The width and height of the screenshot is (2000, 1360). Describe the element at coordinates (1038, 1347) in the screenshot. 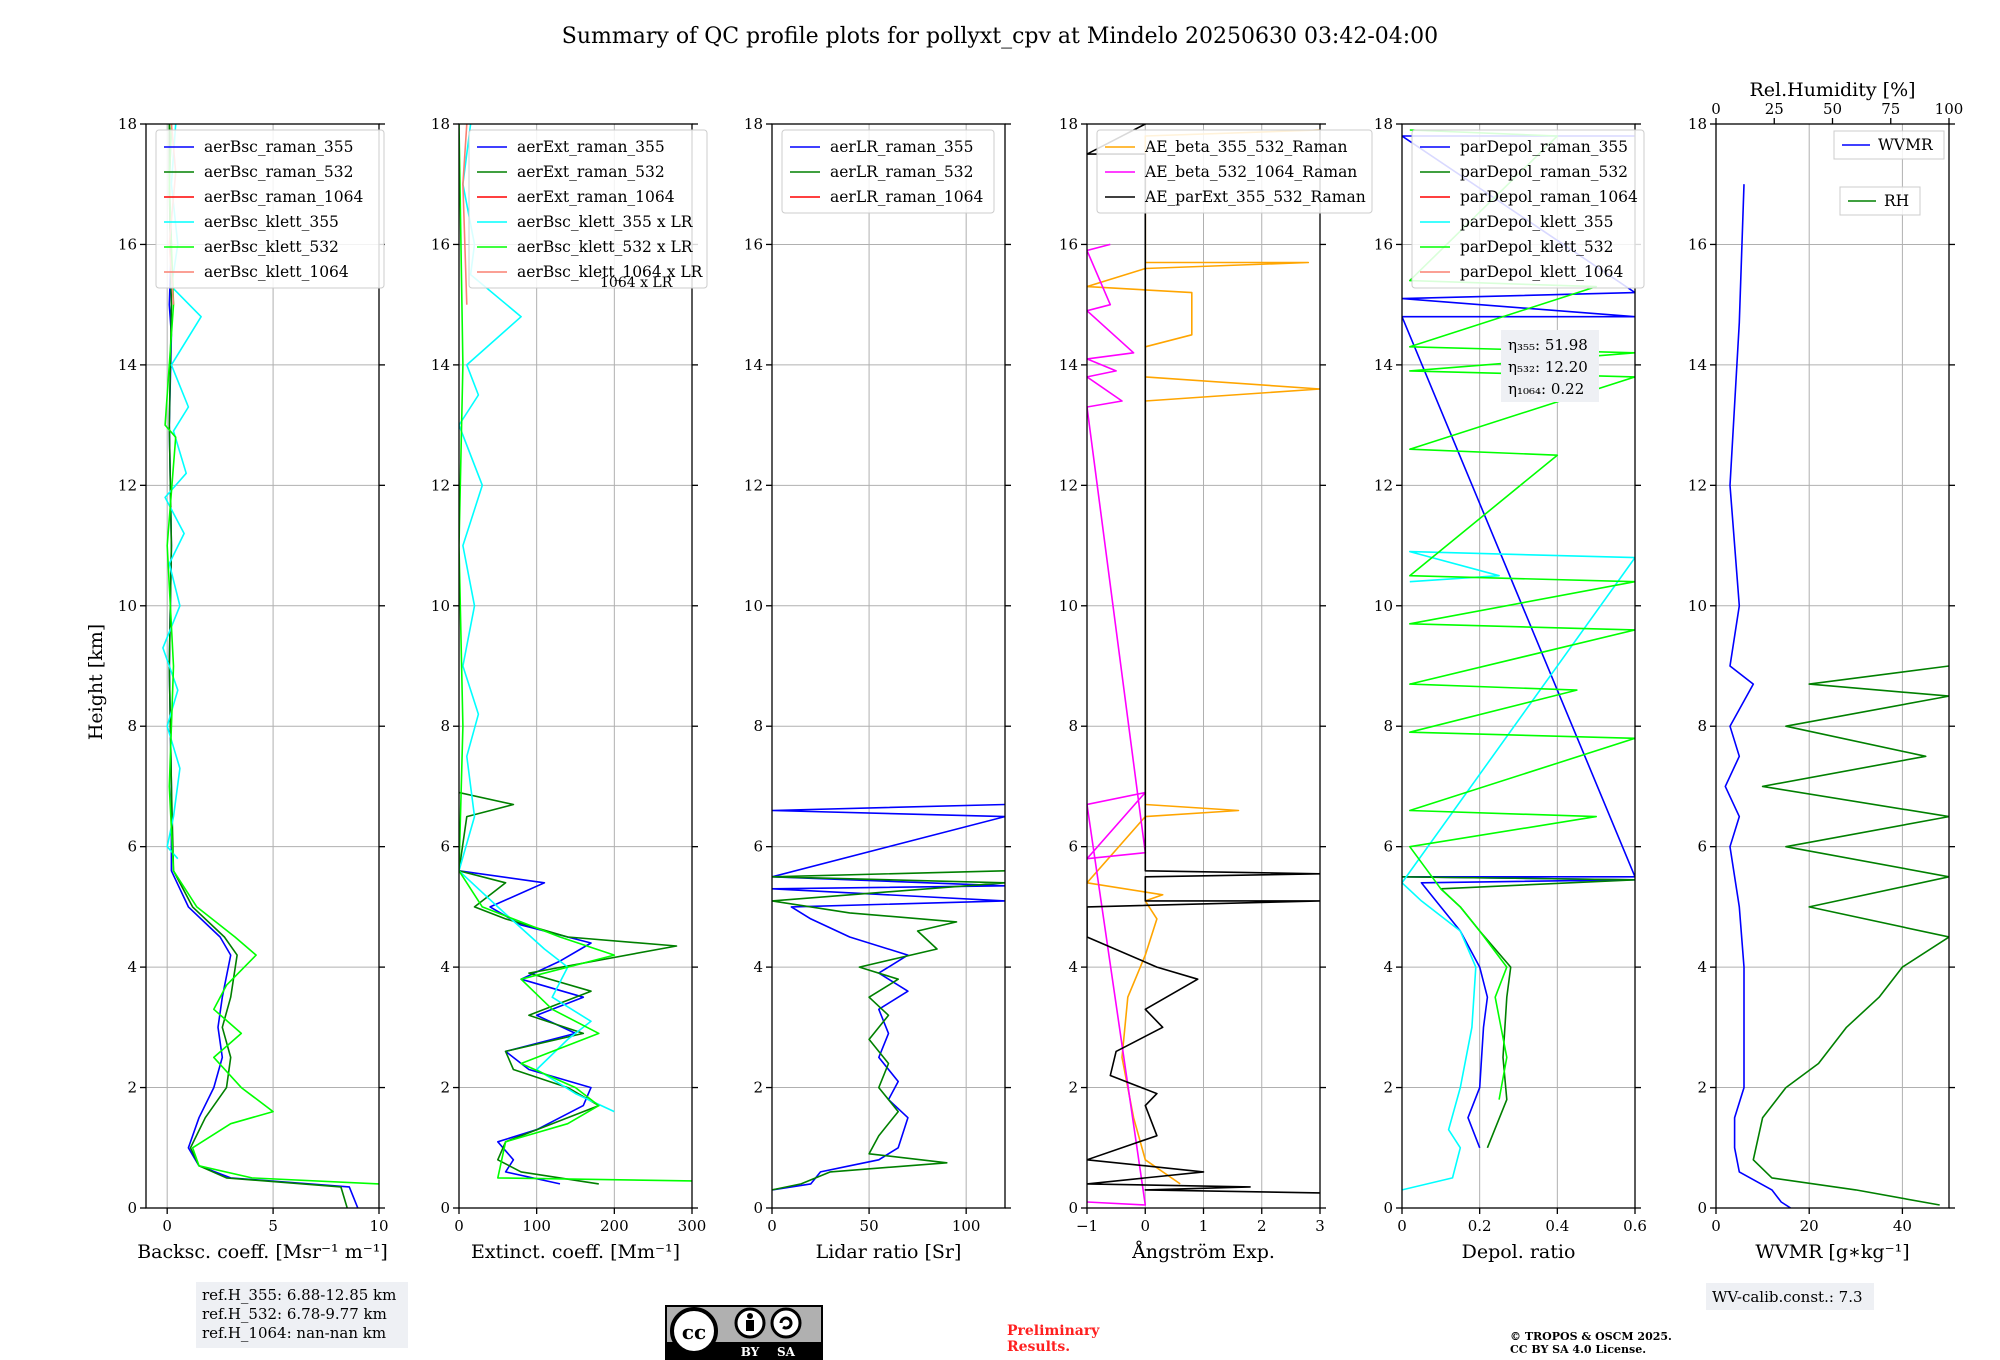

I see `preliminary-line-2: Results.` at that location.